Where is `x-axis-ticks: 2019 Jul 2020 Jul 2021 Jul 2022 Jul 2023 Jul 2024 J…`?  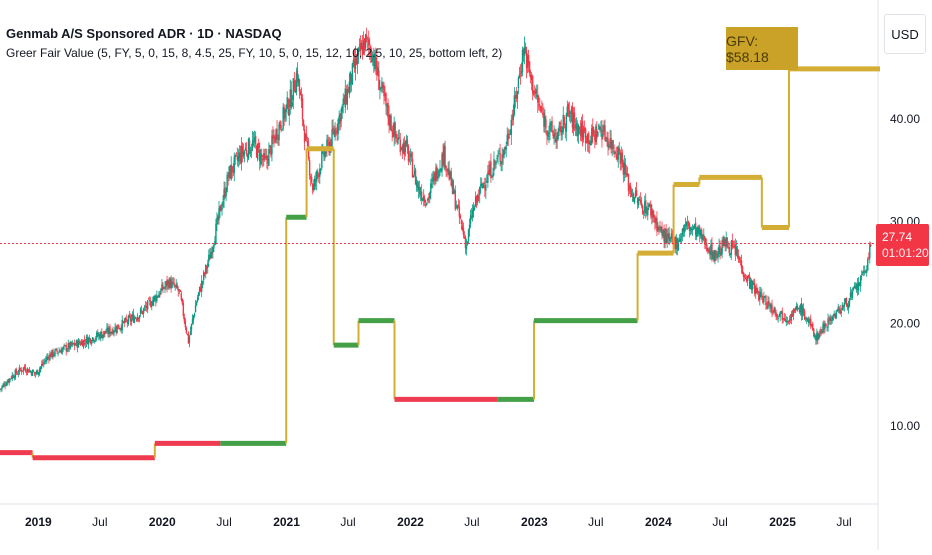 x-axis-ticks: 2019 Jul 2020 Jul 2021 Jul 2022 Jul 2023 Jul 2024 J… is located at coordinates (438, 522).